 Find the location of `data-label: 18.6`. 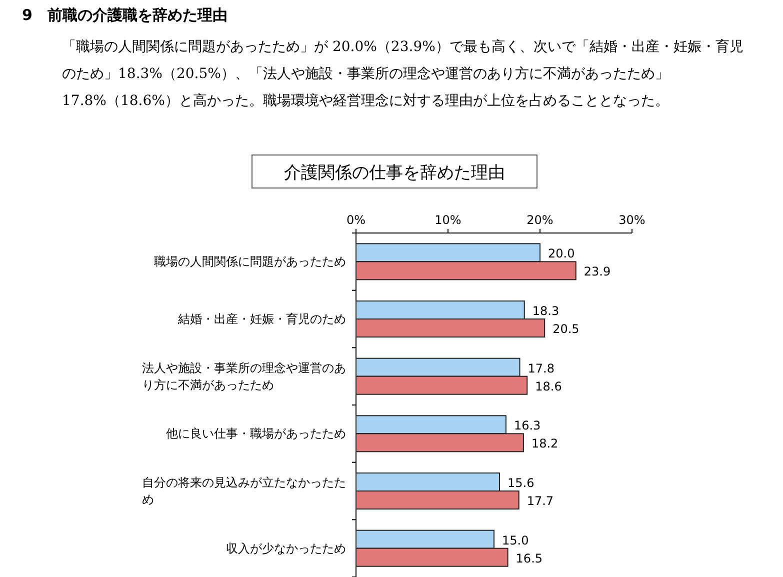

data-label: 18.6 is located at coordinates (548, 386).